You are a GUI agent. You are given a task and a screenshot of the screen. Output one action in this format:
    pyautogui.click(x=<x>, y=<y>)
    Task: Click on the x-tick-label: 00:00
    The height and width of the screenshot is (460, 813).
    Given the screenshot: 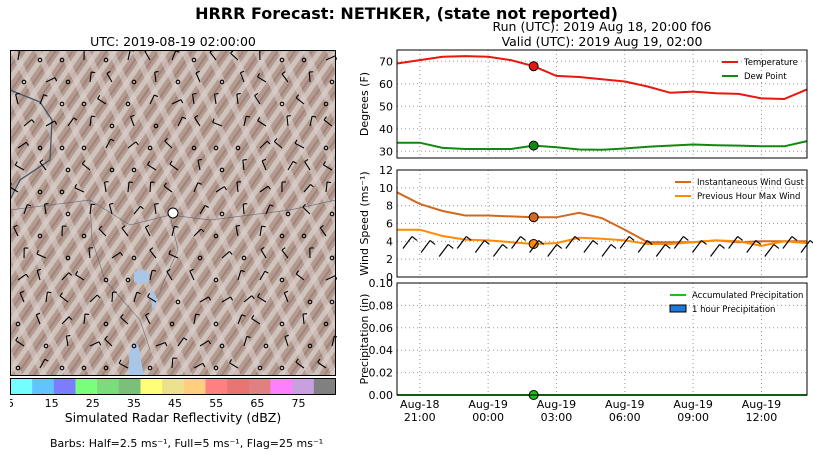 What is the action you would take?
    pyautogui.click(x=488, y=417)
    